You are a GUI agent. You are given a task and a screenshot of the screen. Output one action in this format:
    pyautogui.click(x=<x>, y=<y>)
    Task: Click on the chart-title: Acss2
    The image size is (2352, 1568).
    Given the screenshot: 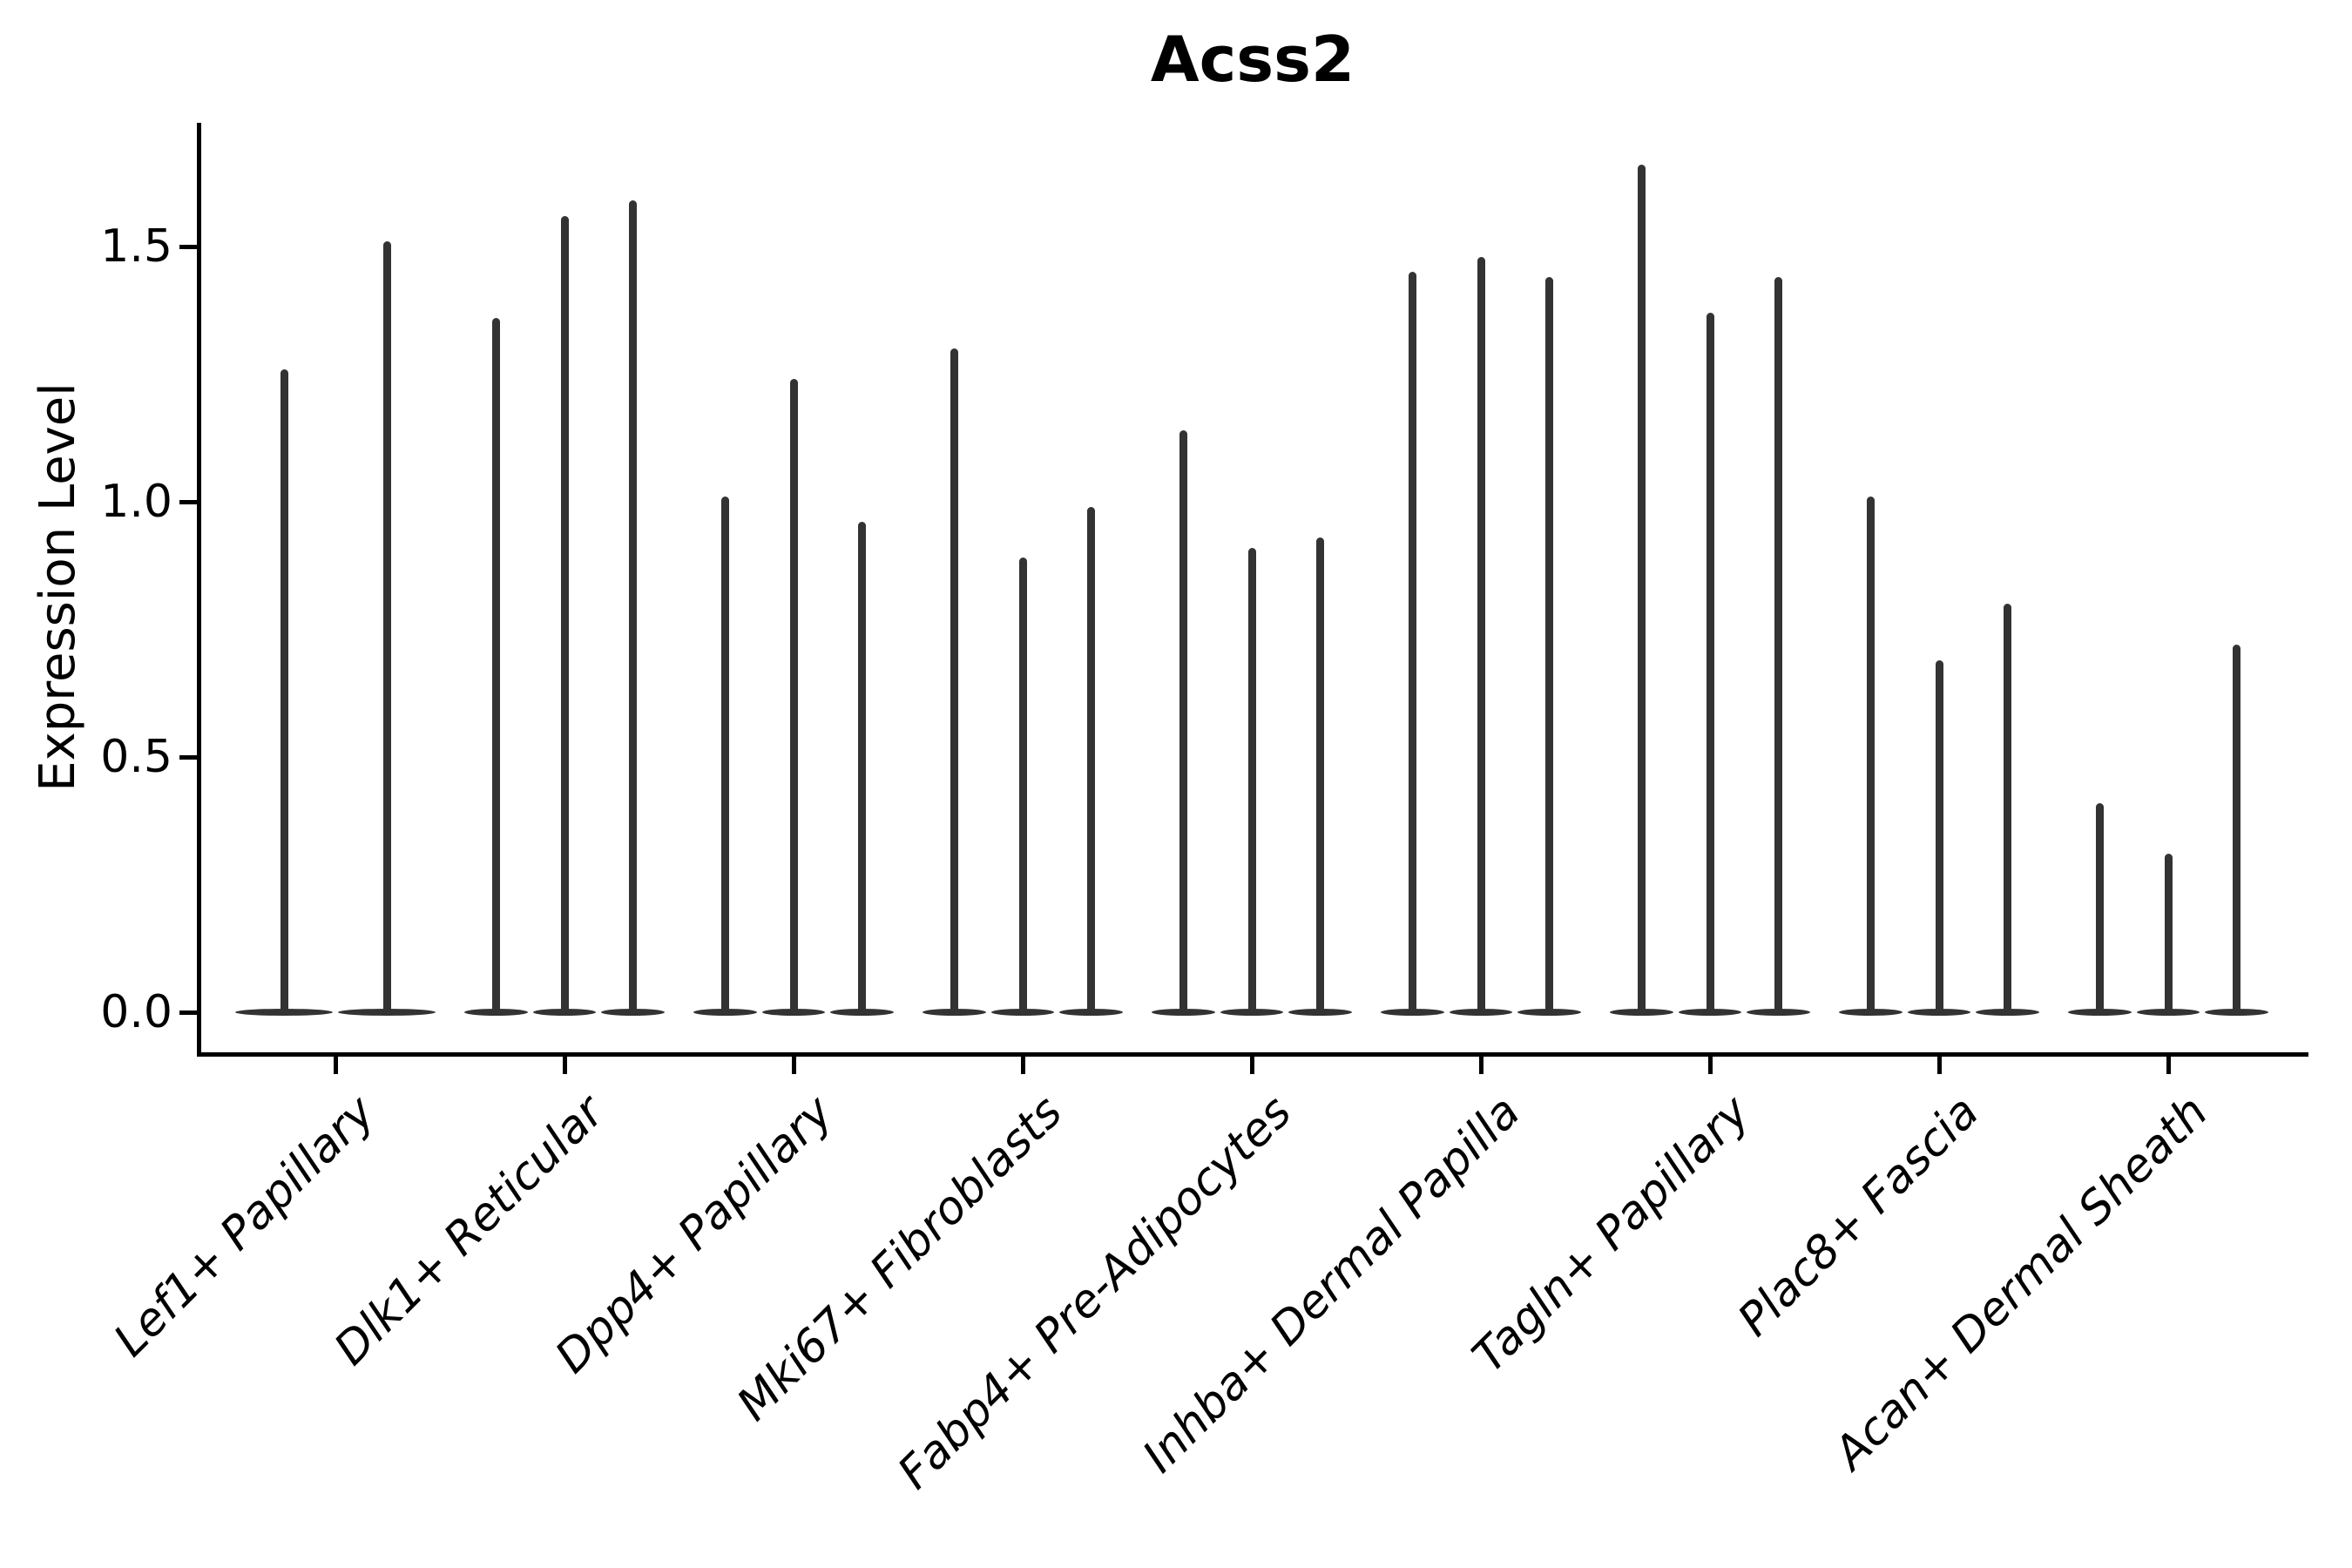 What is the action you would take?
    pyautogui.click(x=1252, y=59)
    